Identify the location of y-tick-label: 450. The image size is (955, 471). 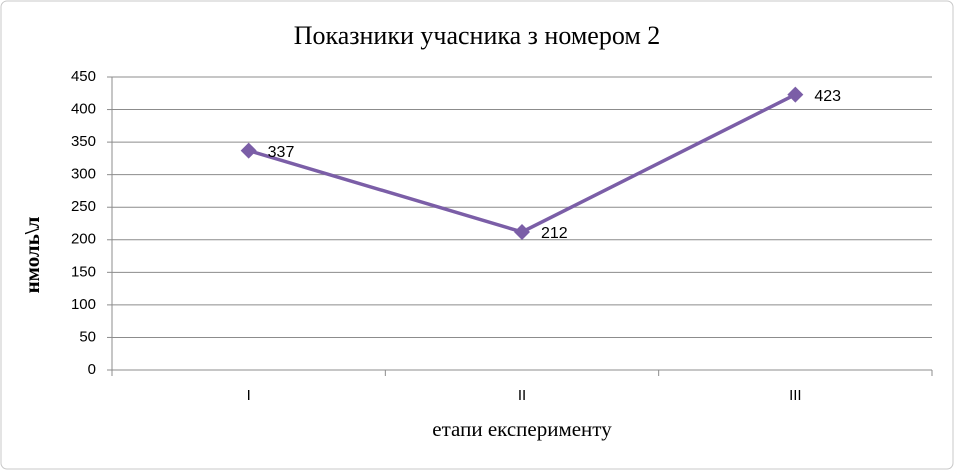
(83, 76).